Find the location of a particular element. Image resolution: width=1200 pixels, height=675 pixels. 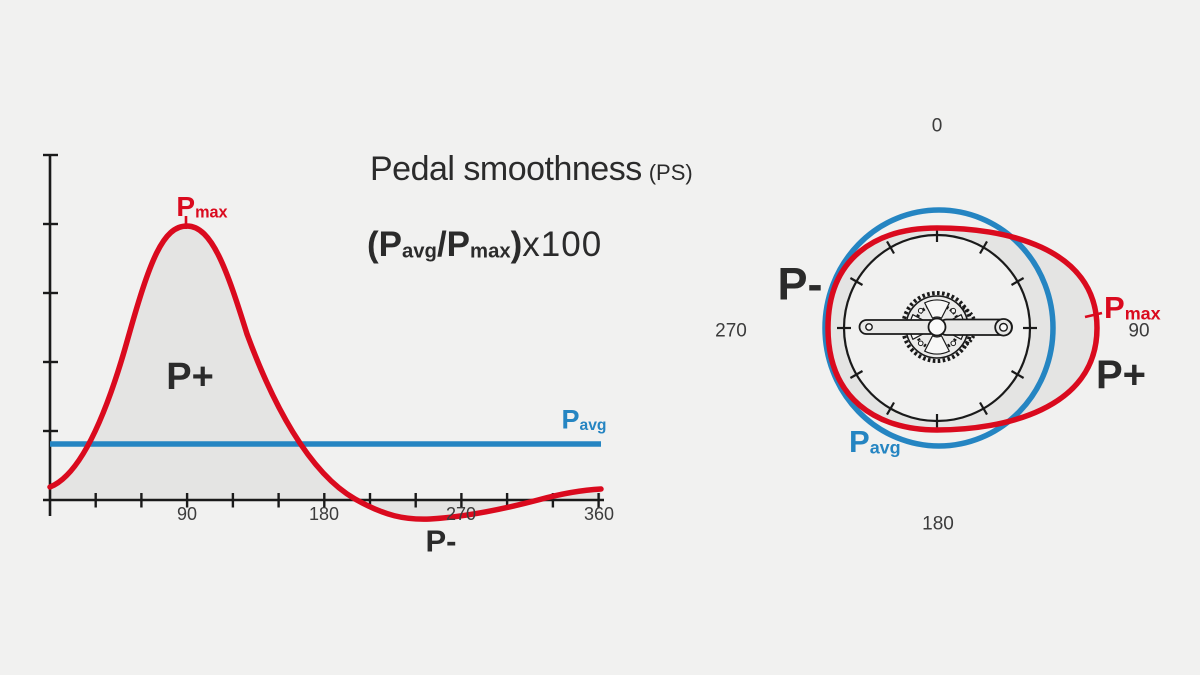

polar-angle-90: 90 is located at coordinates (1139, 331).